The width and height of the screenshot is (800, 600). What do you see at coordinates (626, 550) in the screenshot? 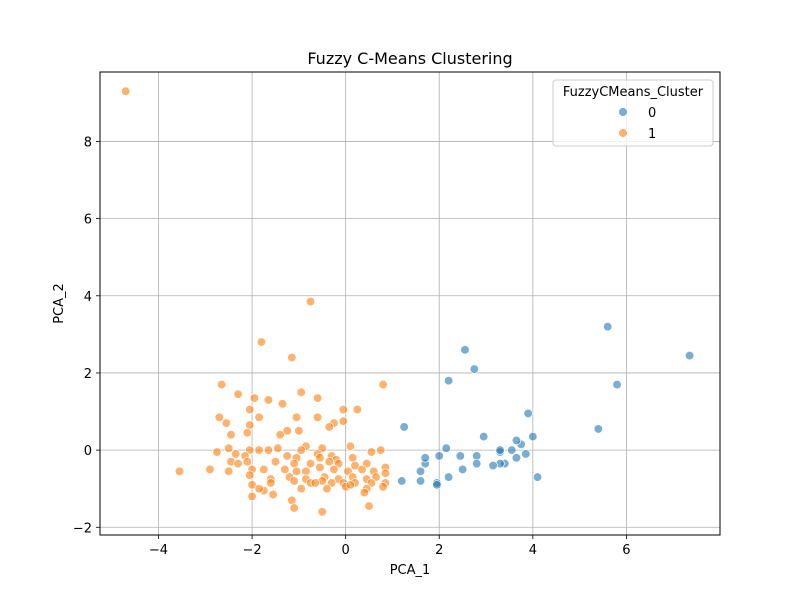
I see `x-tick-label: 6` at bounding box center [626, 550].